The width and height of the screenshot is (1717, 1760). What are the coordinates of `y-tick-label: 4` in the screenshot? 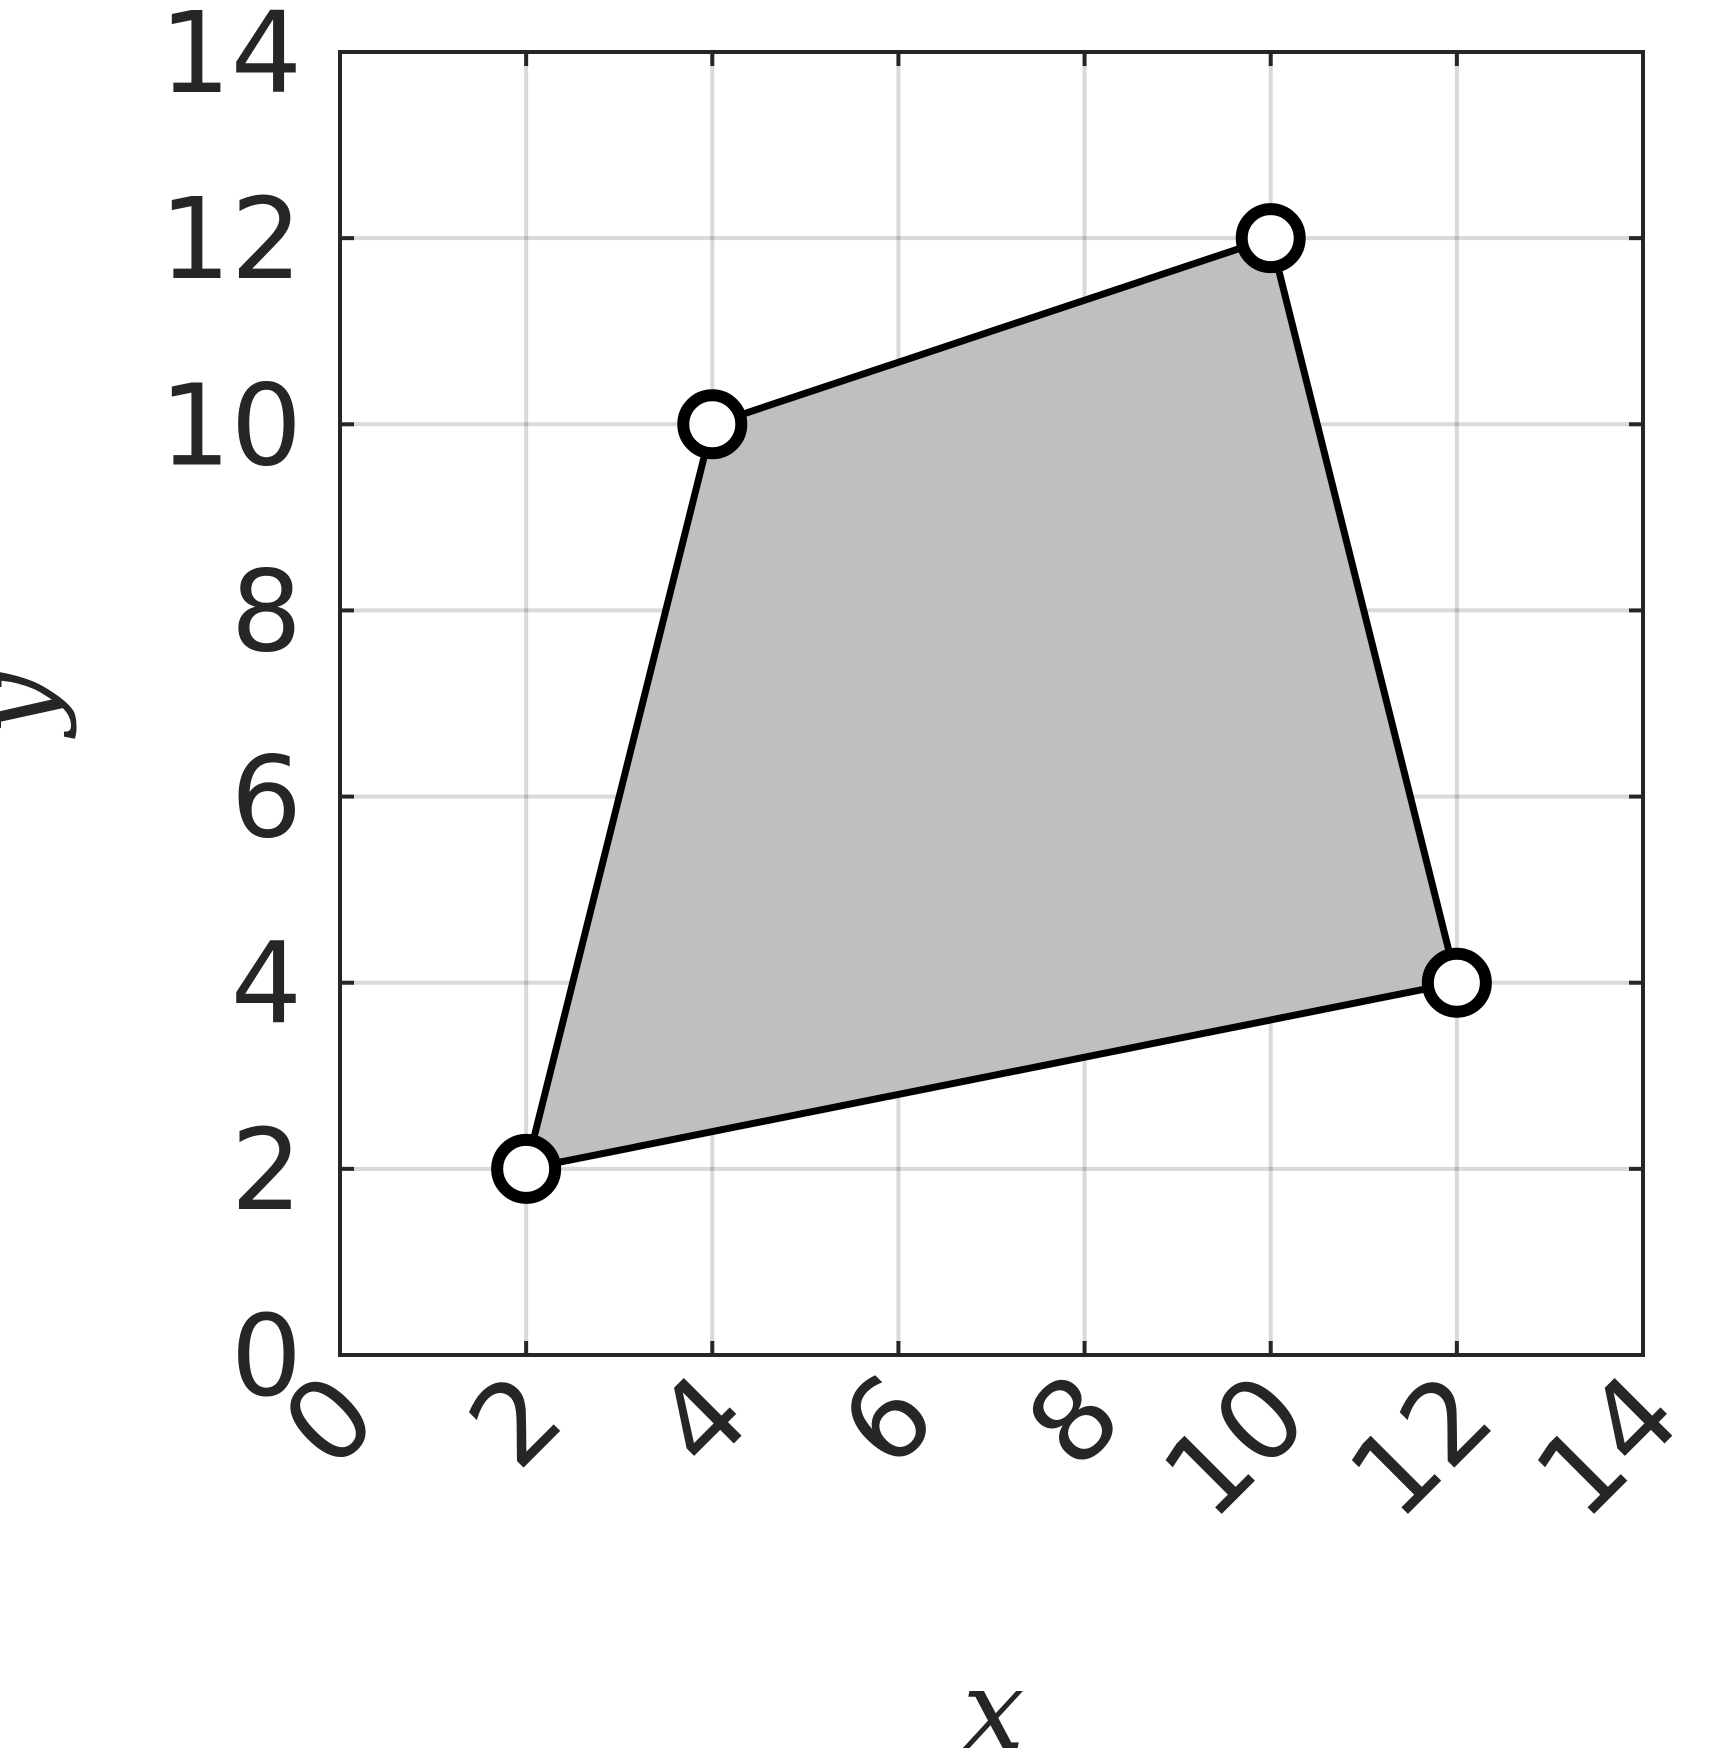 It's located at (266, 985).